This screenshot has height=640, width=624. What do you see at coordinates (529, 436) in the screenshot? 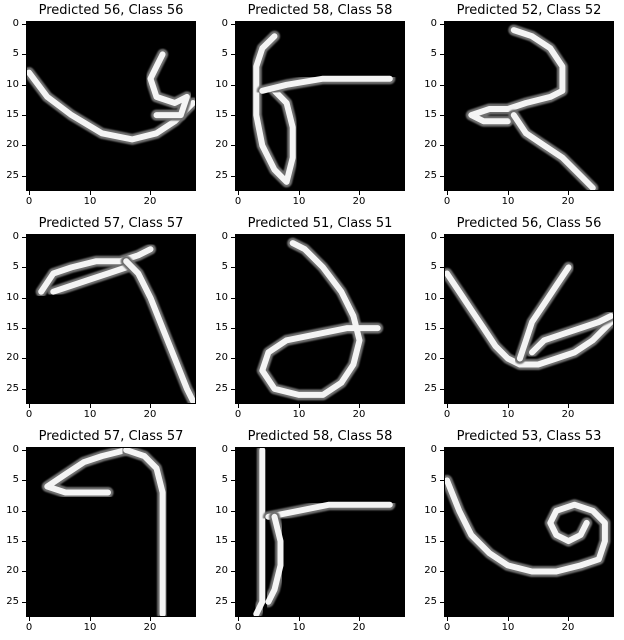
I see `panel-title: Predicted 53, Class 53` at bounding box center [529, 436].